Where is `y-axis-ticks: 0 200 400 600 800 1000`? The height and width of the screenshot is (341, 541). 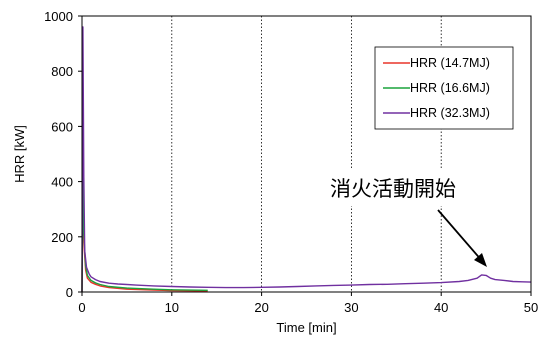 y-axis-ticks: 0 200 400 600 800 1000 is located at coordinates (63, 154).